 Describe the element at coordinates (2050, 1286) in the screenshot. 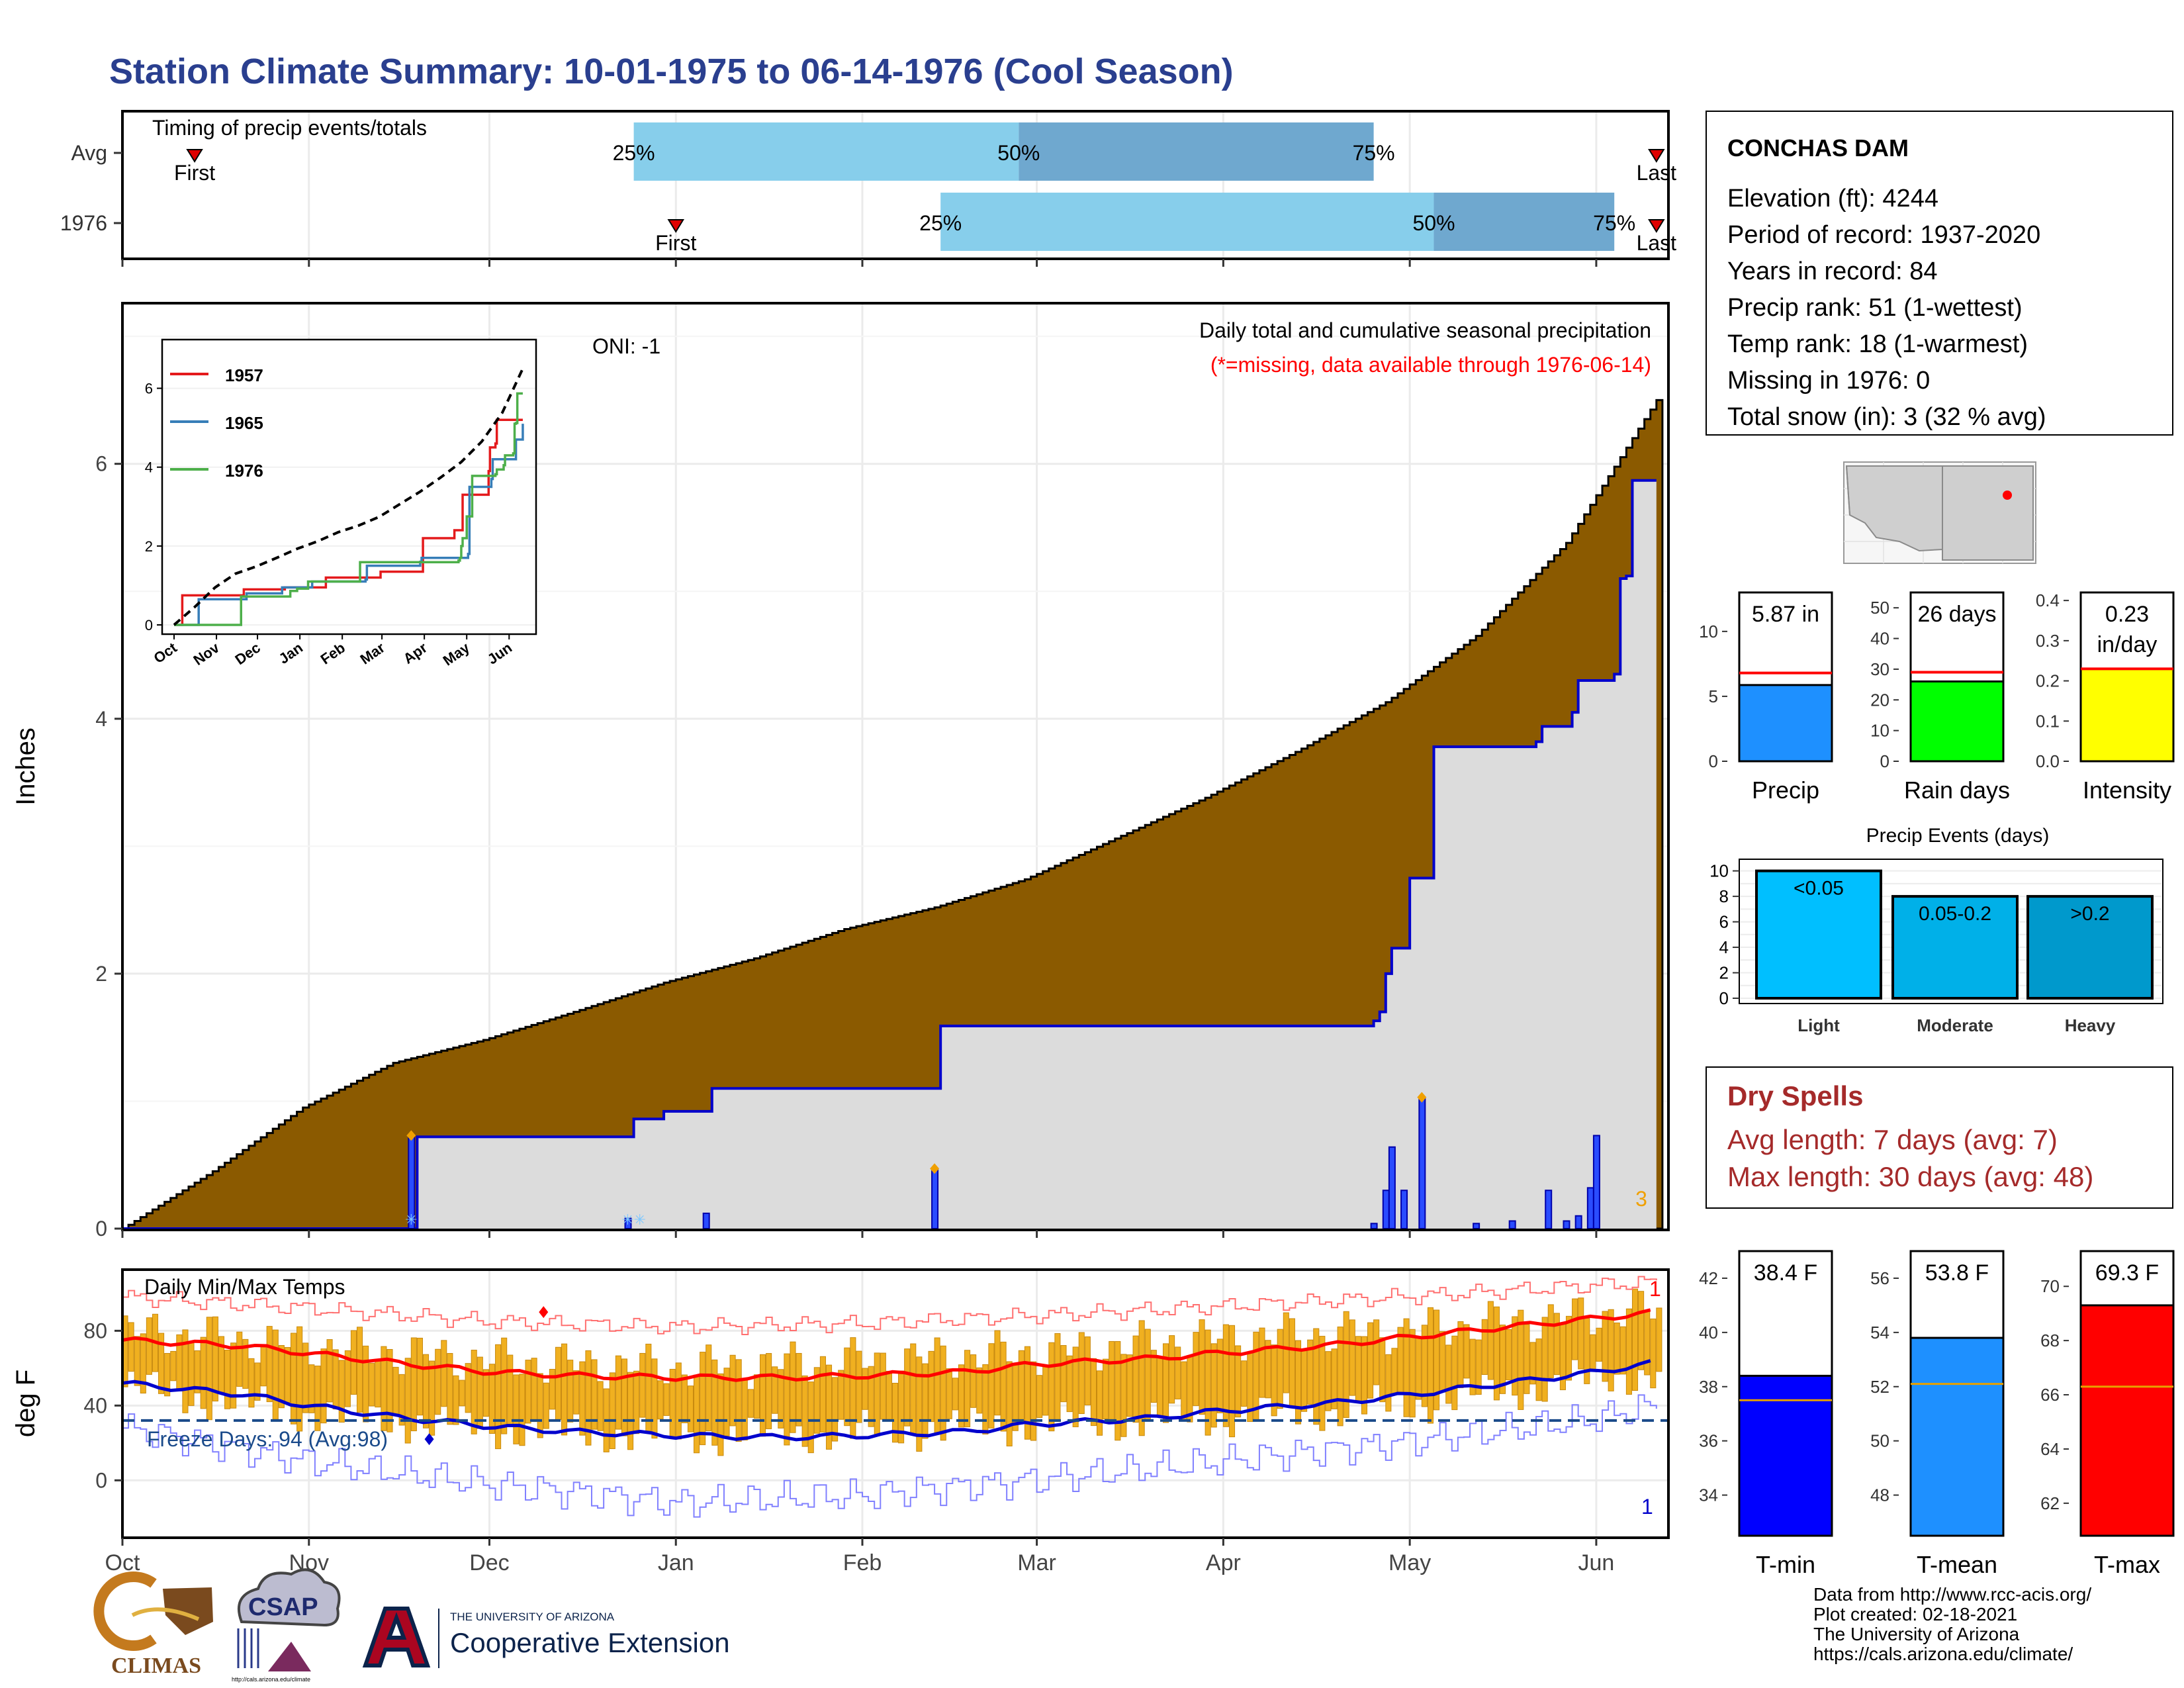

I see `tmax-tick-label: 70` at that location.